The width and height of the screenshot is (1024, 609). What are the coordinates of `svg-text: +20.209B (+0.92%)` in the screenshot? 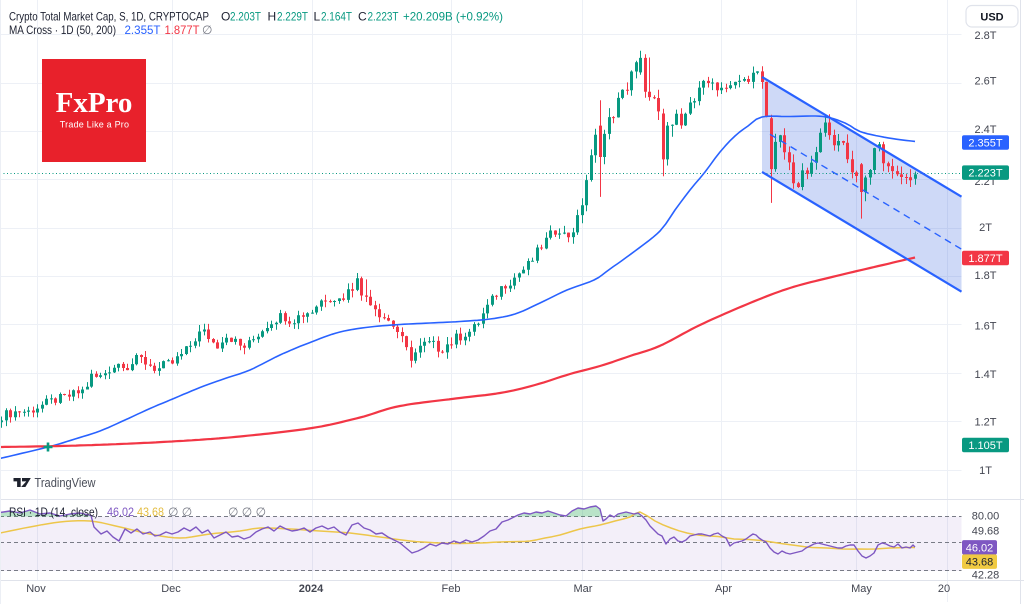 It's located at (453, 17).